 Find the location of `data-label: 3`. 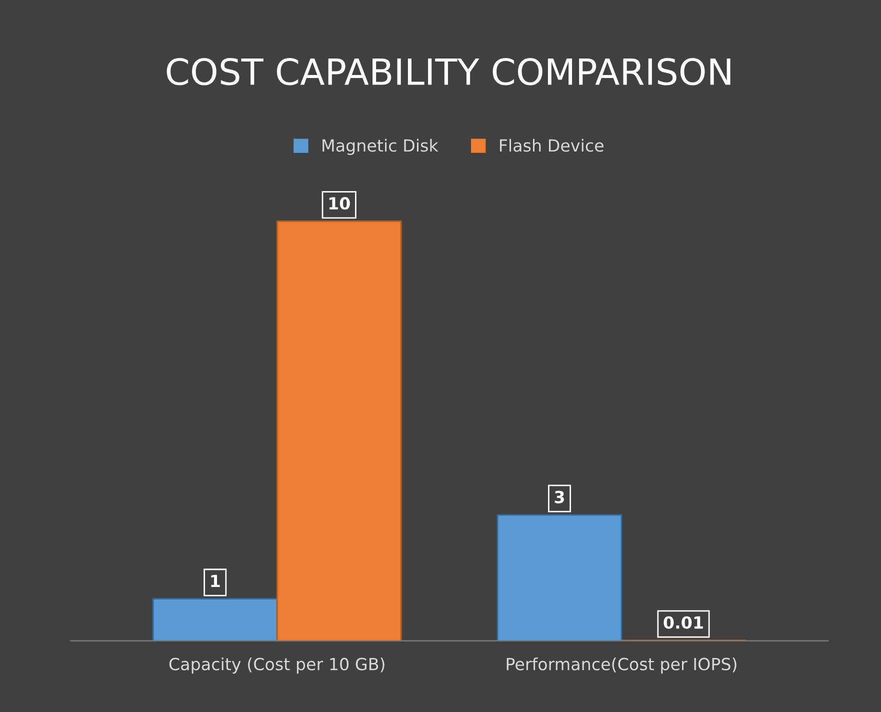

data-label: 3 is located at coordinates (559, 497).